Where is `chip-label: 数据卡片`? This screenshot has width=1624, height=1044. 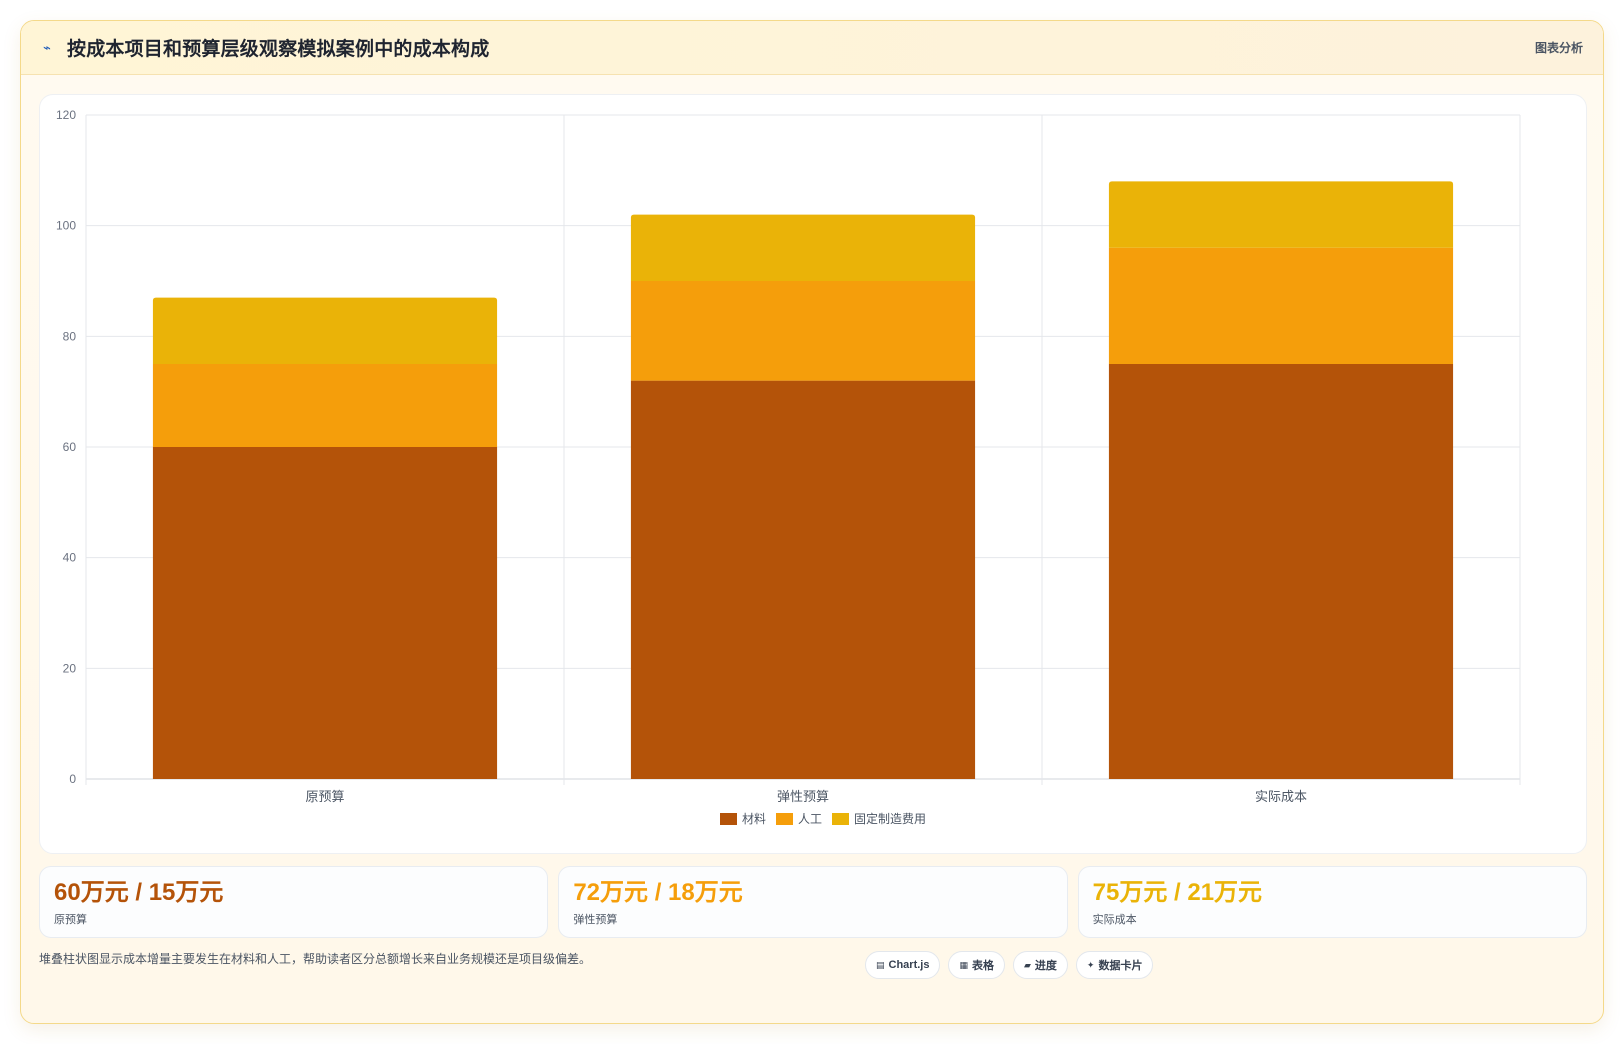 chip-label: 数据卡片 is located at coordinates (1120, 966).